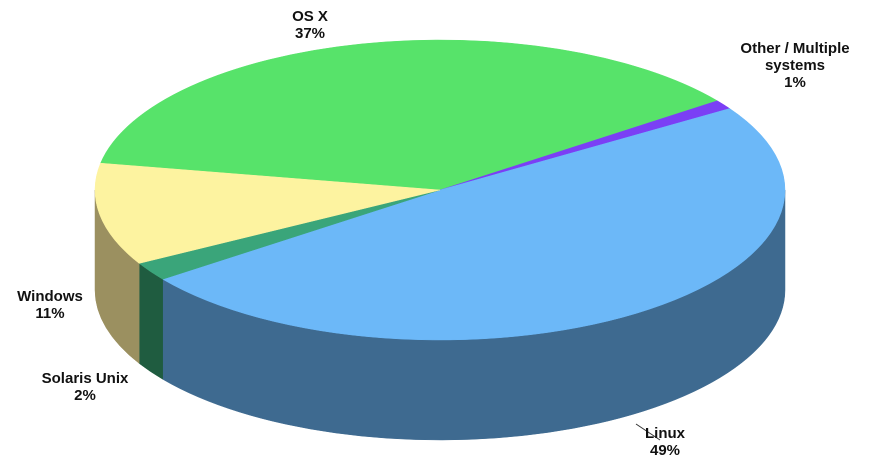 This screenshot has width=880, height=466. Describe the element at coordinates (85, 395) in the screenshot. I see `percent-label: 2%` at that location.